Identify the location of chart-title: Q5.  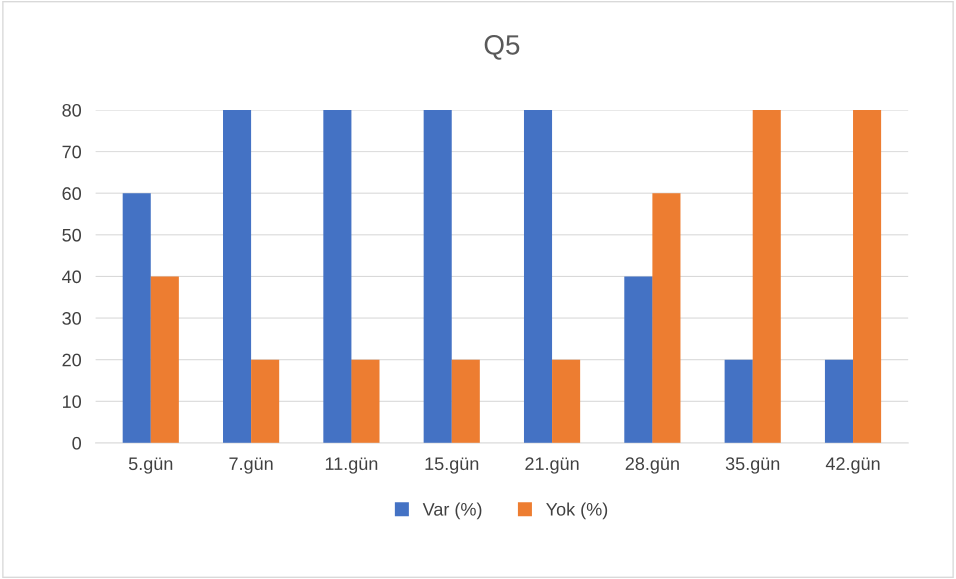
(502, 47).